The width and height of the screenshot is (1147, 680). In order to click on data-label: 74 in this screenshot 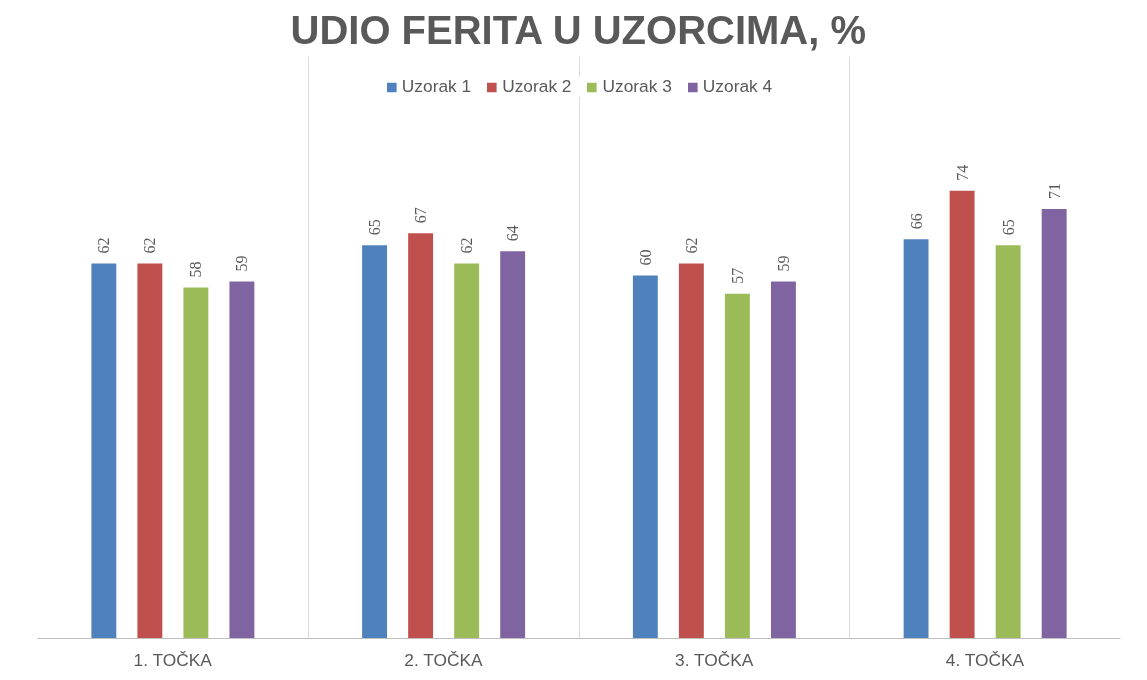, I will do `click(962, 172)`.